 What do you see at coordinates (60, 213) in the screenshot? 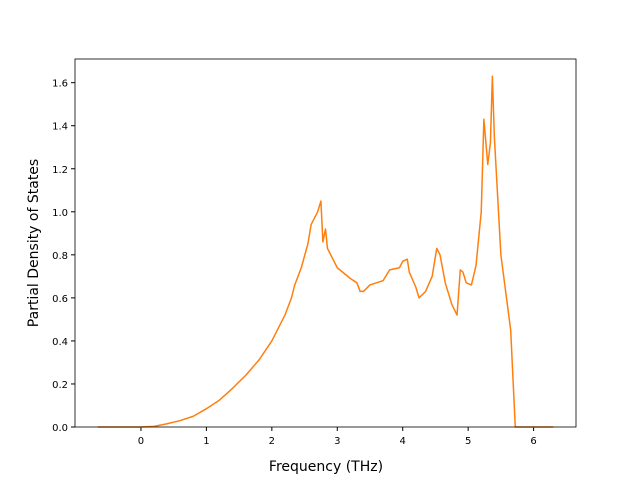
I see `y-tick-label: 1.0` at bounding box center [60, 213].